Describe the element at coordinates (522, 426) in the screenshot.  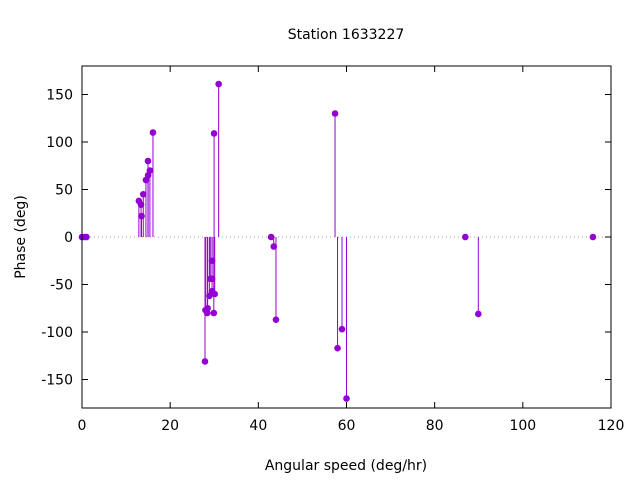
I see `x-tick-label: 100` at that location.